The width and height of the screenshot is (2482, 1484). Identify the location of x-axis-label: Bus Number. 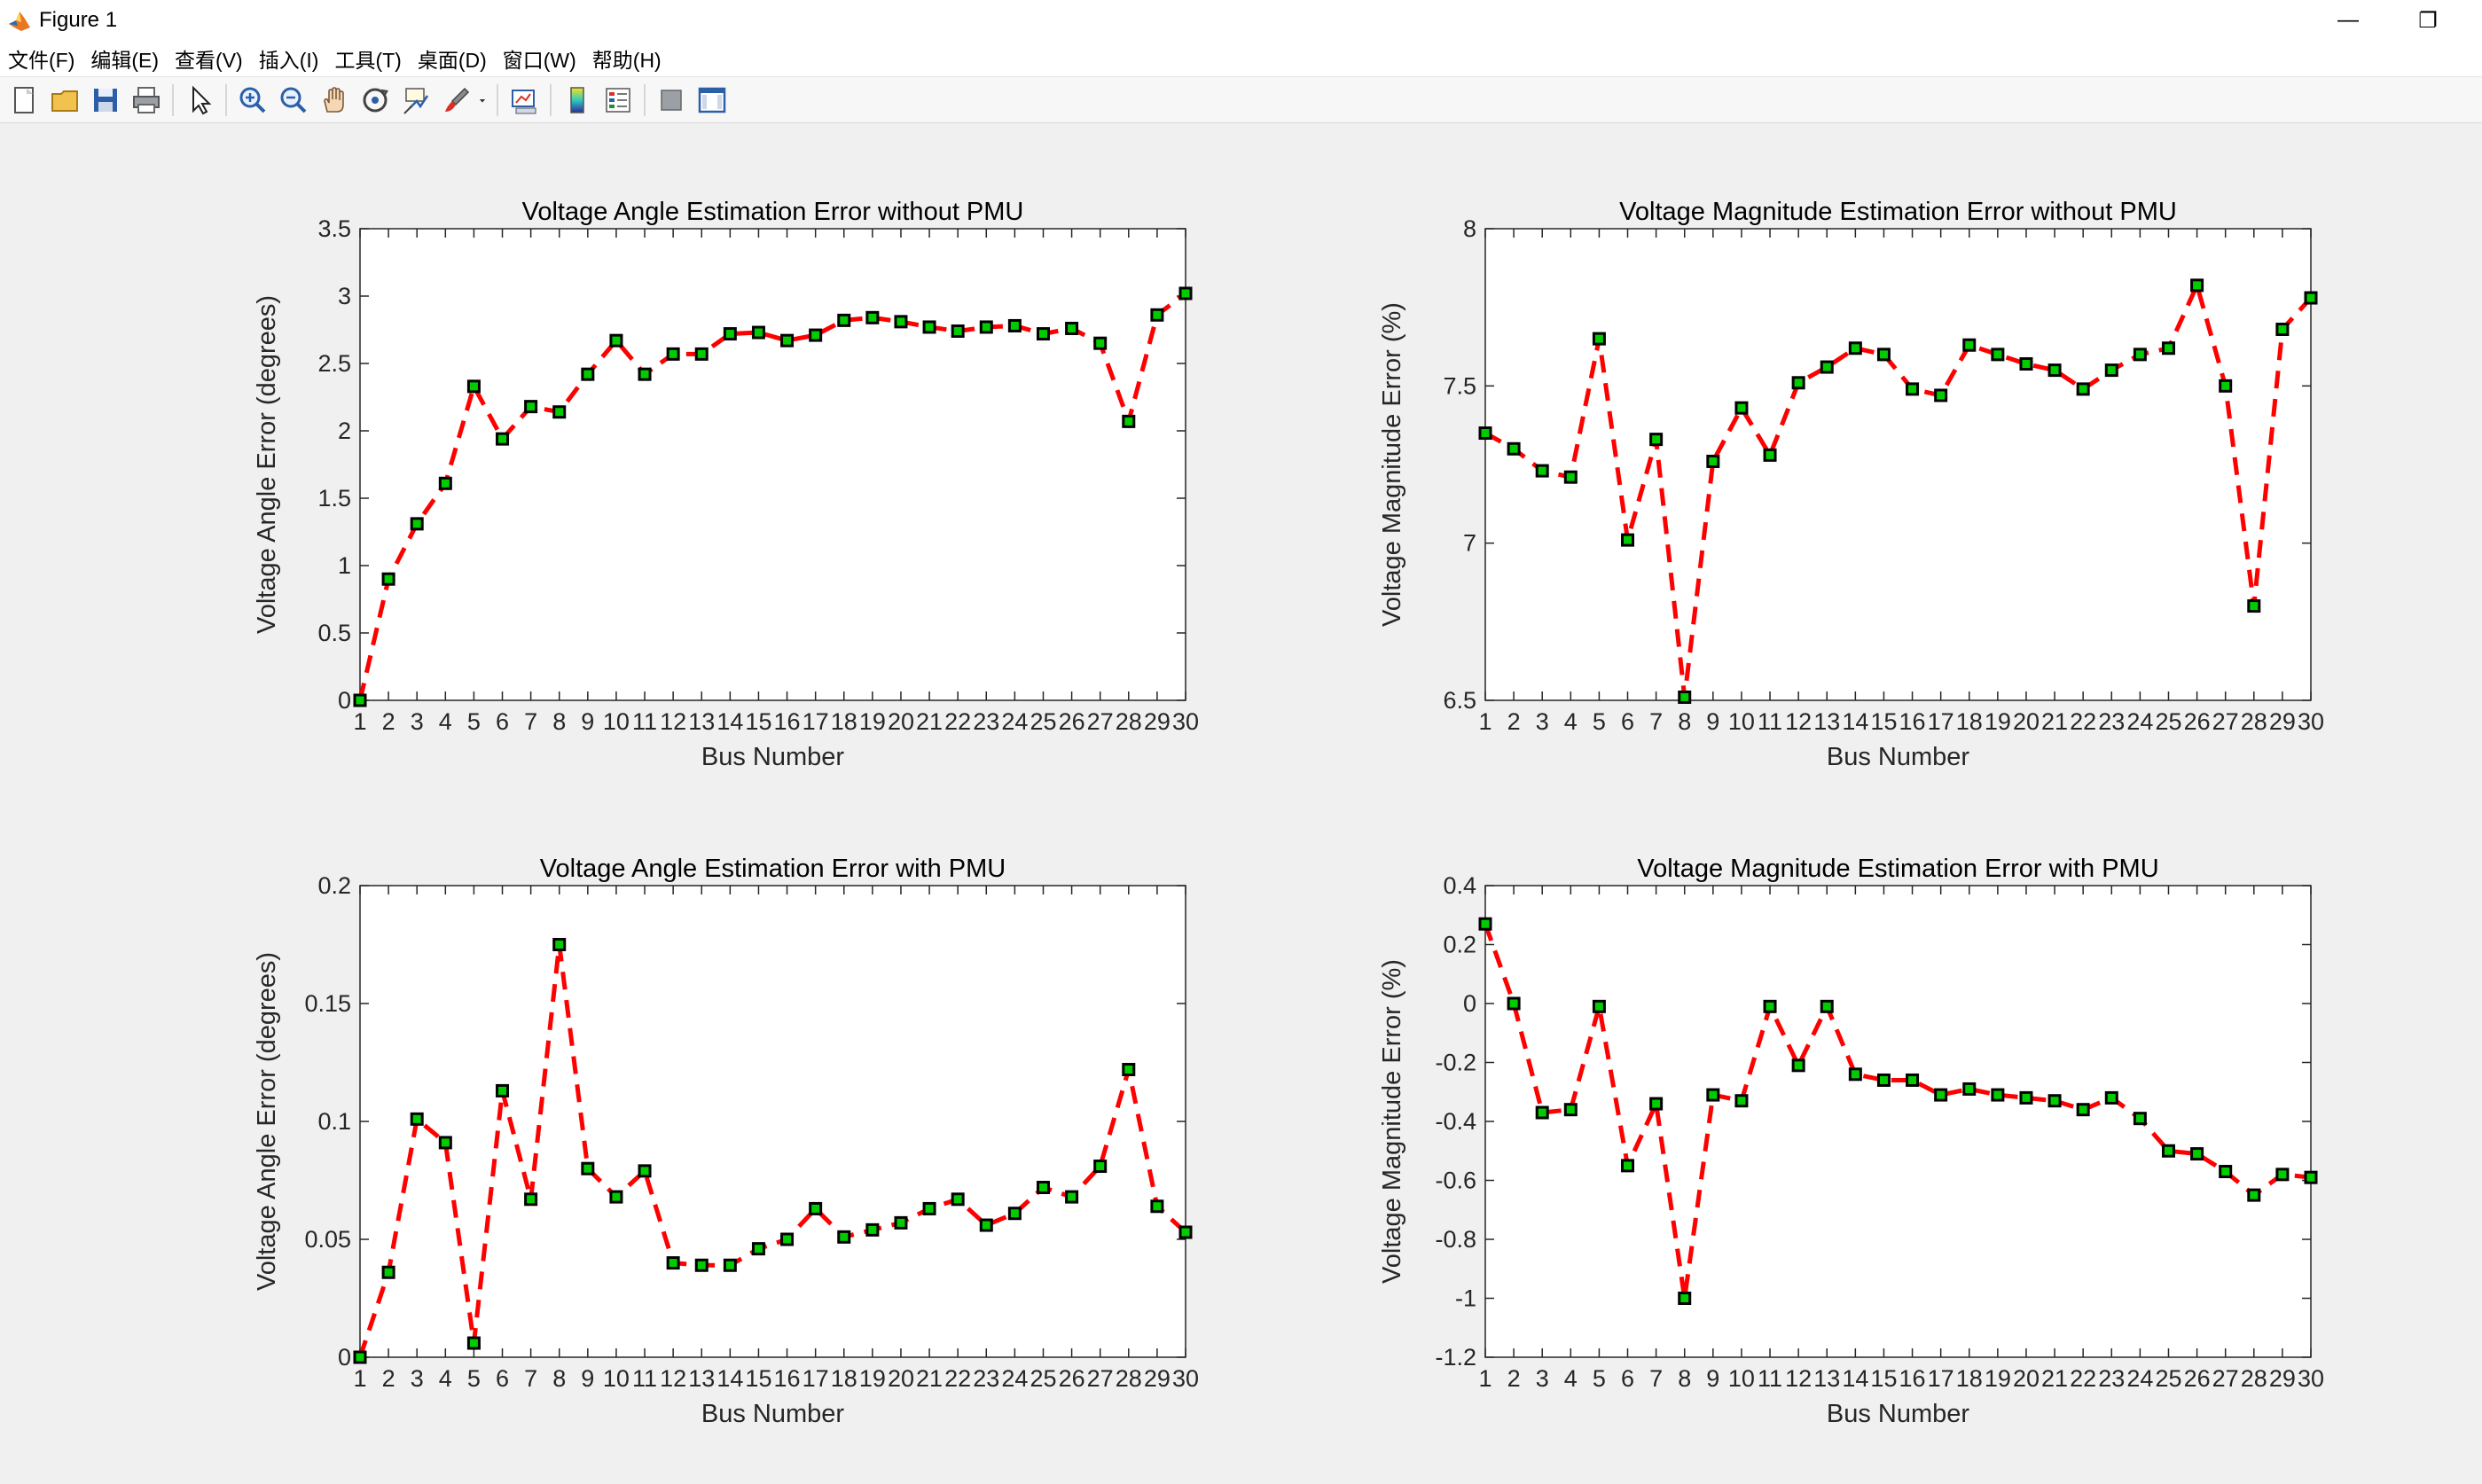
(773, 1414).